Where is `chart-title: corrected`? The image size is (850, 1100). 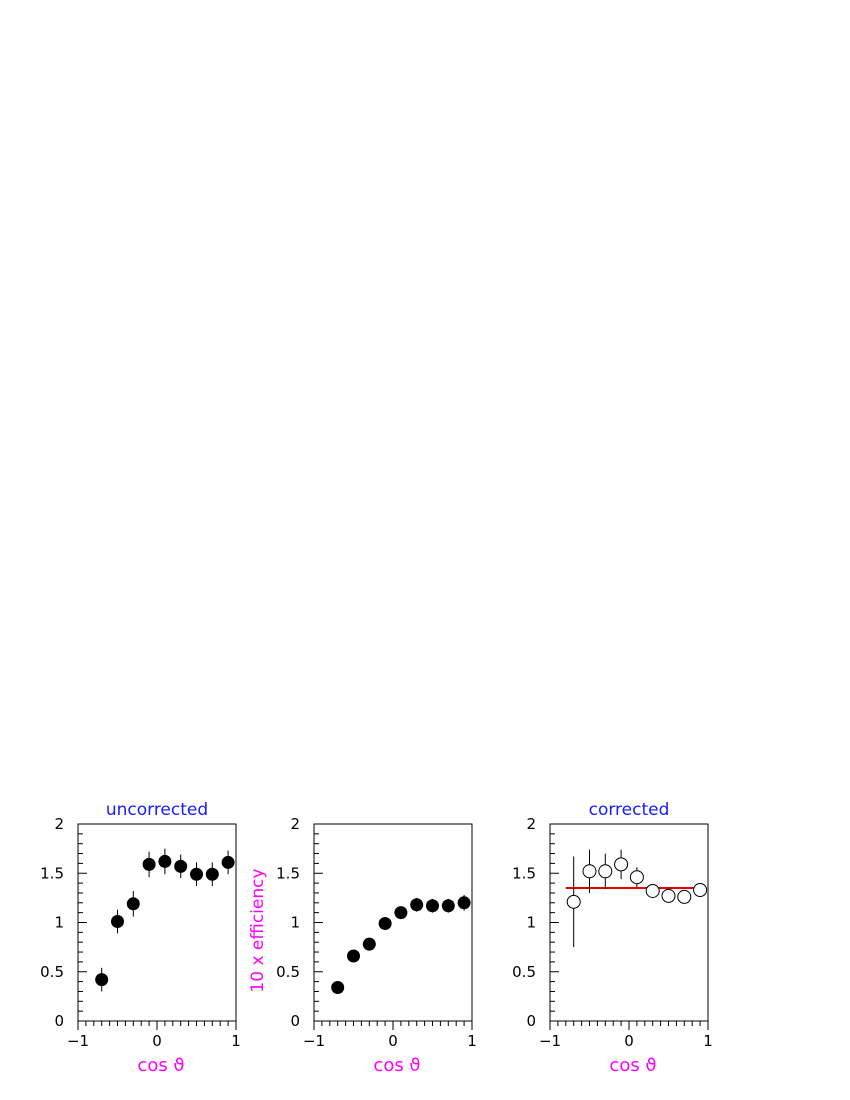
chart-title: corrected is located at coordinates (629, 810).